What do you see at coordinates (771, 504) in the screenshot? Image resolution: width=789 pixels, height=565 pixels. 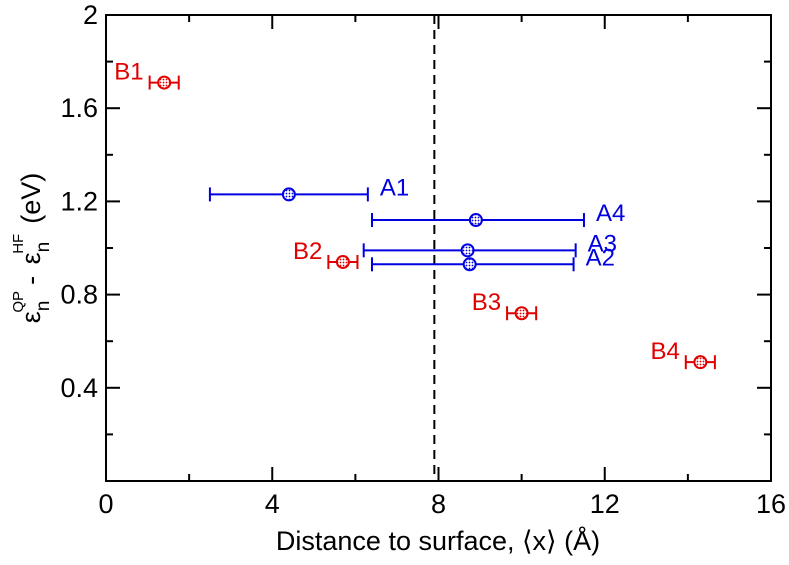 I see `x-tick-label: 16` at bounding box center [771, 504].